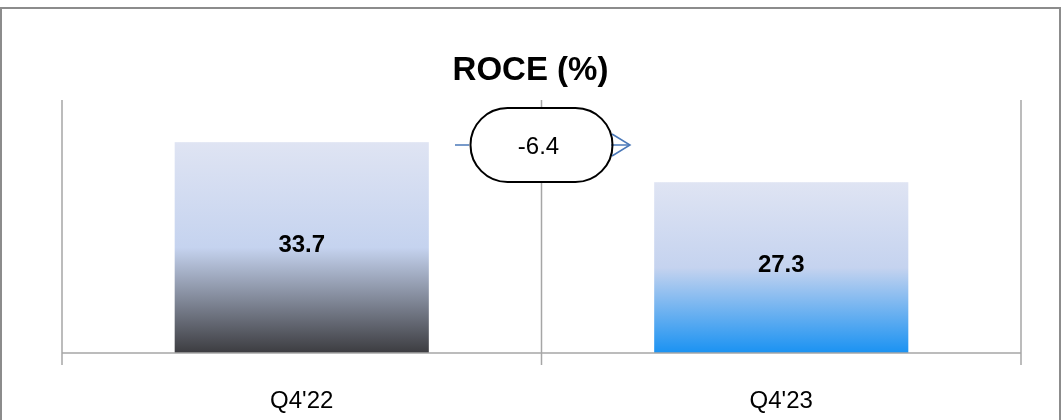 This screenshot has height=420, width=1061. What do you see at coordinates (538, 145) in the screenshot?
I see `annotation: -6.4` at bounding box center [538, 145].